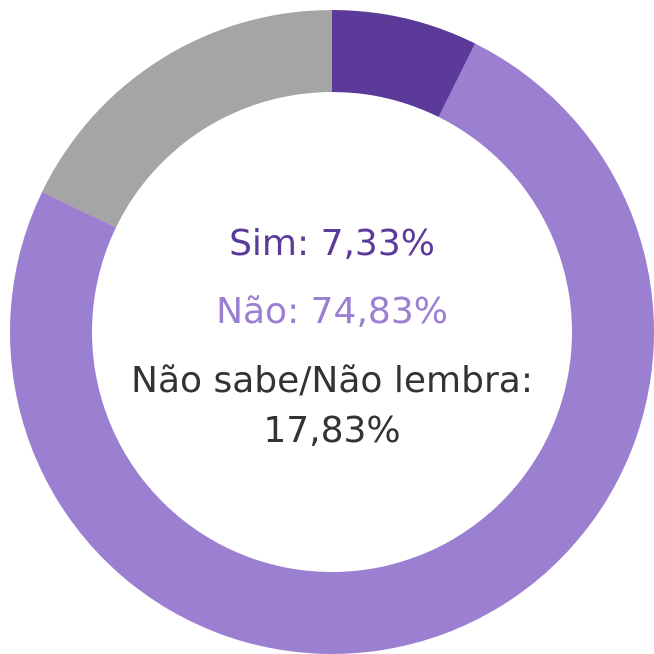  I want to click on label-sim: Sim: 7,33%, so click(332, 243).